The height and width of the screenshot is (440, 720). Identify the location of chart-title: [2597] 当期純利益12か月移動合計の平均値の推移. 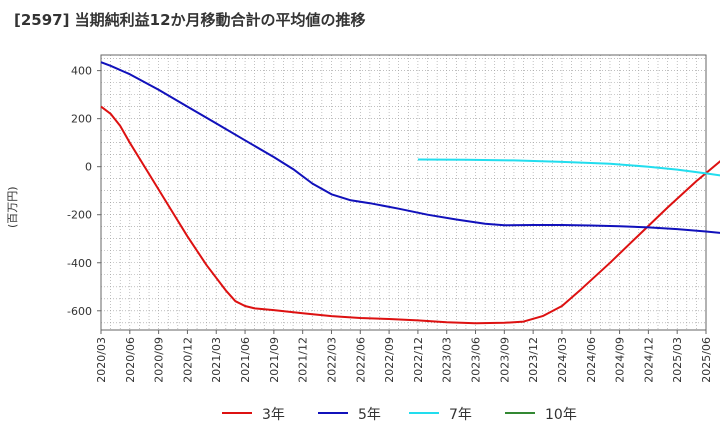
(190, 20).